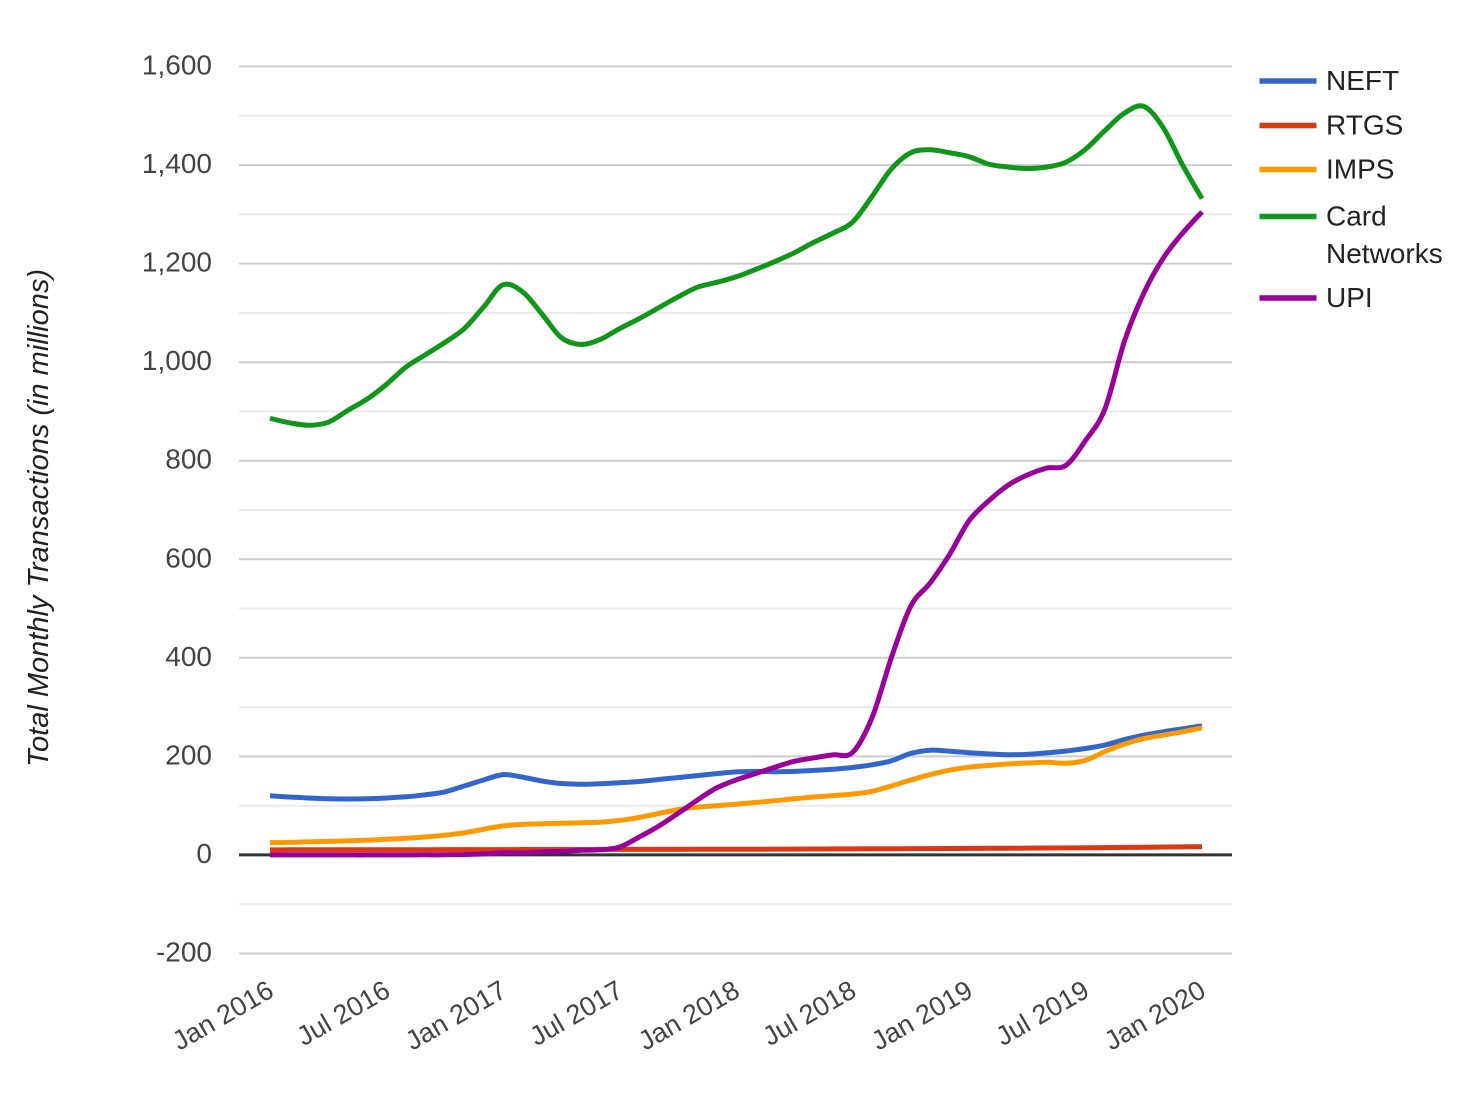 This screenshot has height=1093, width=1468. Describe the element at coordinates (204, 853) in the screenshot. I see `svg-text: 0` at that location.